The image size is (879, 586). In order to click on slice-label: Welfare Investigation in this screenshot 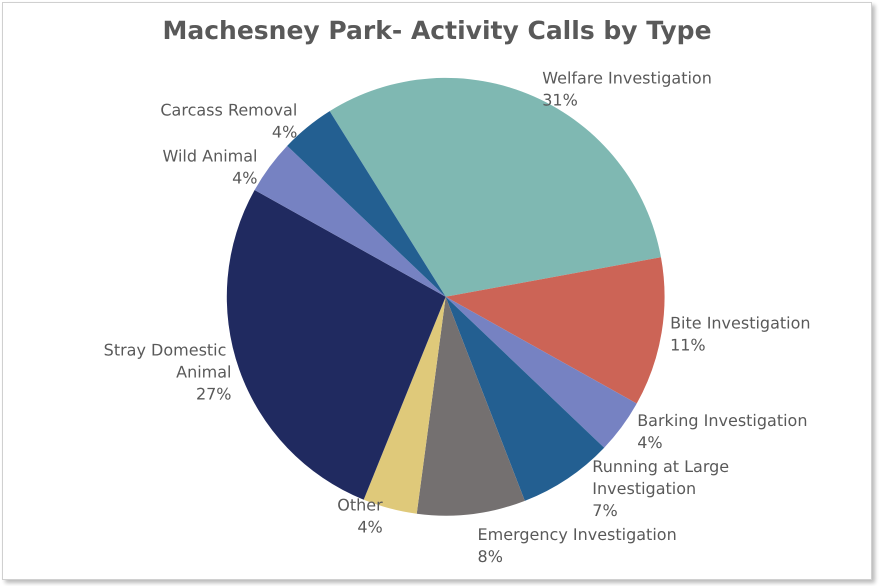, I will do `click(627, 78)`.